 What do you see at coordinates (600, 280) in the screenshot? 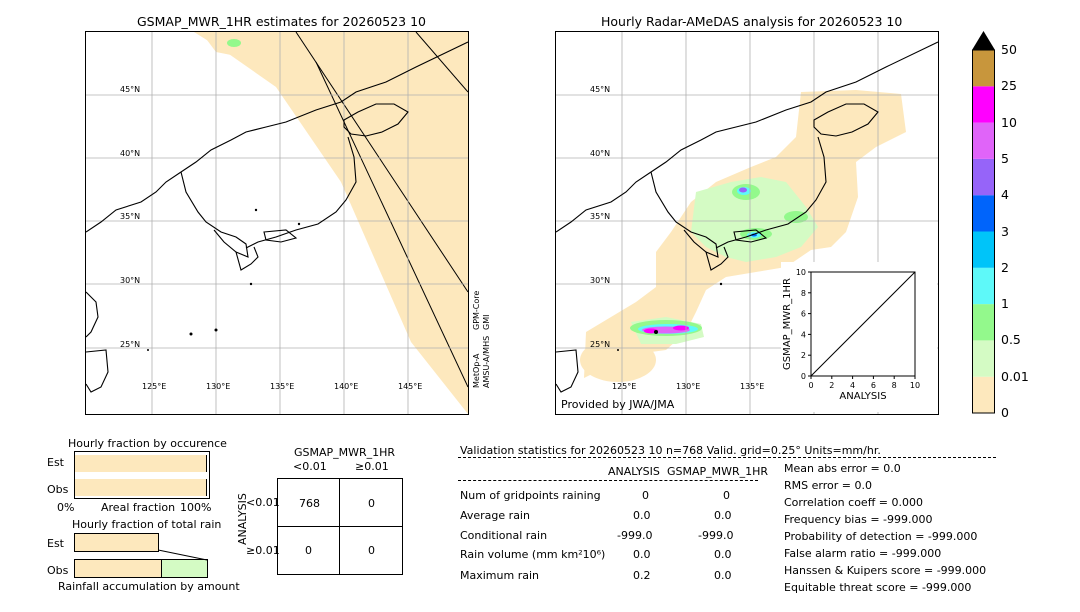
I see `right-lat-label-30: 30°N` at bounding box center [600, 280].